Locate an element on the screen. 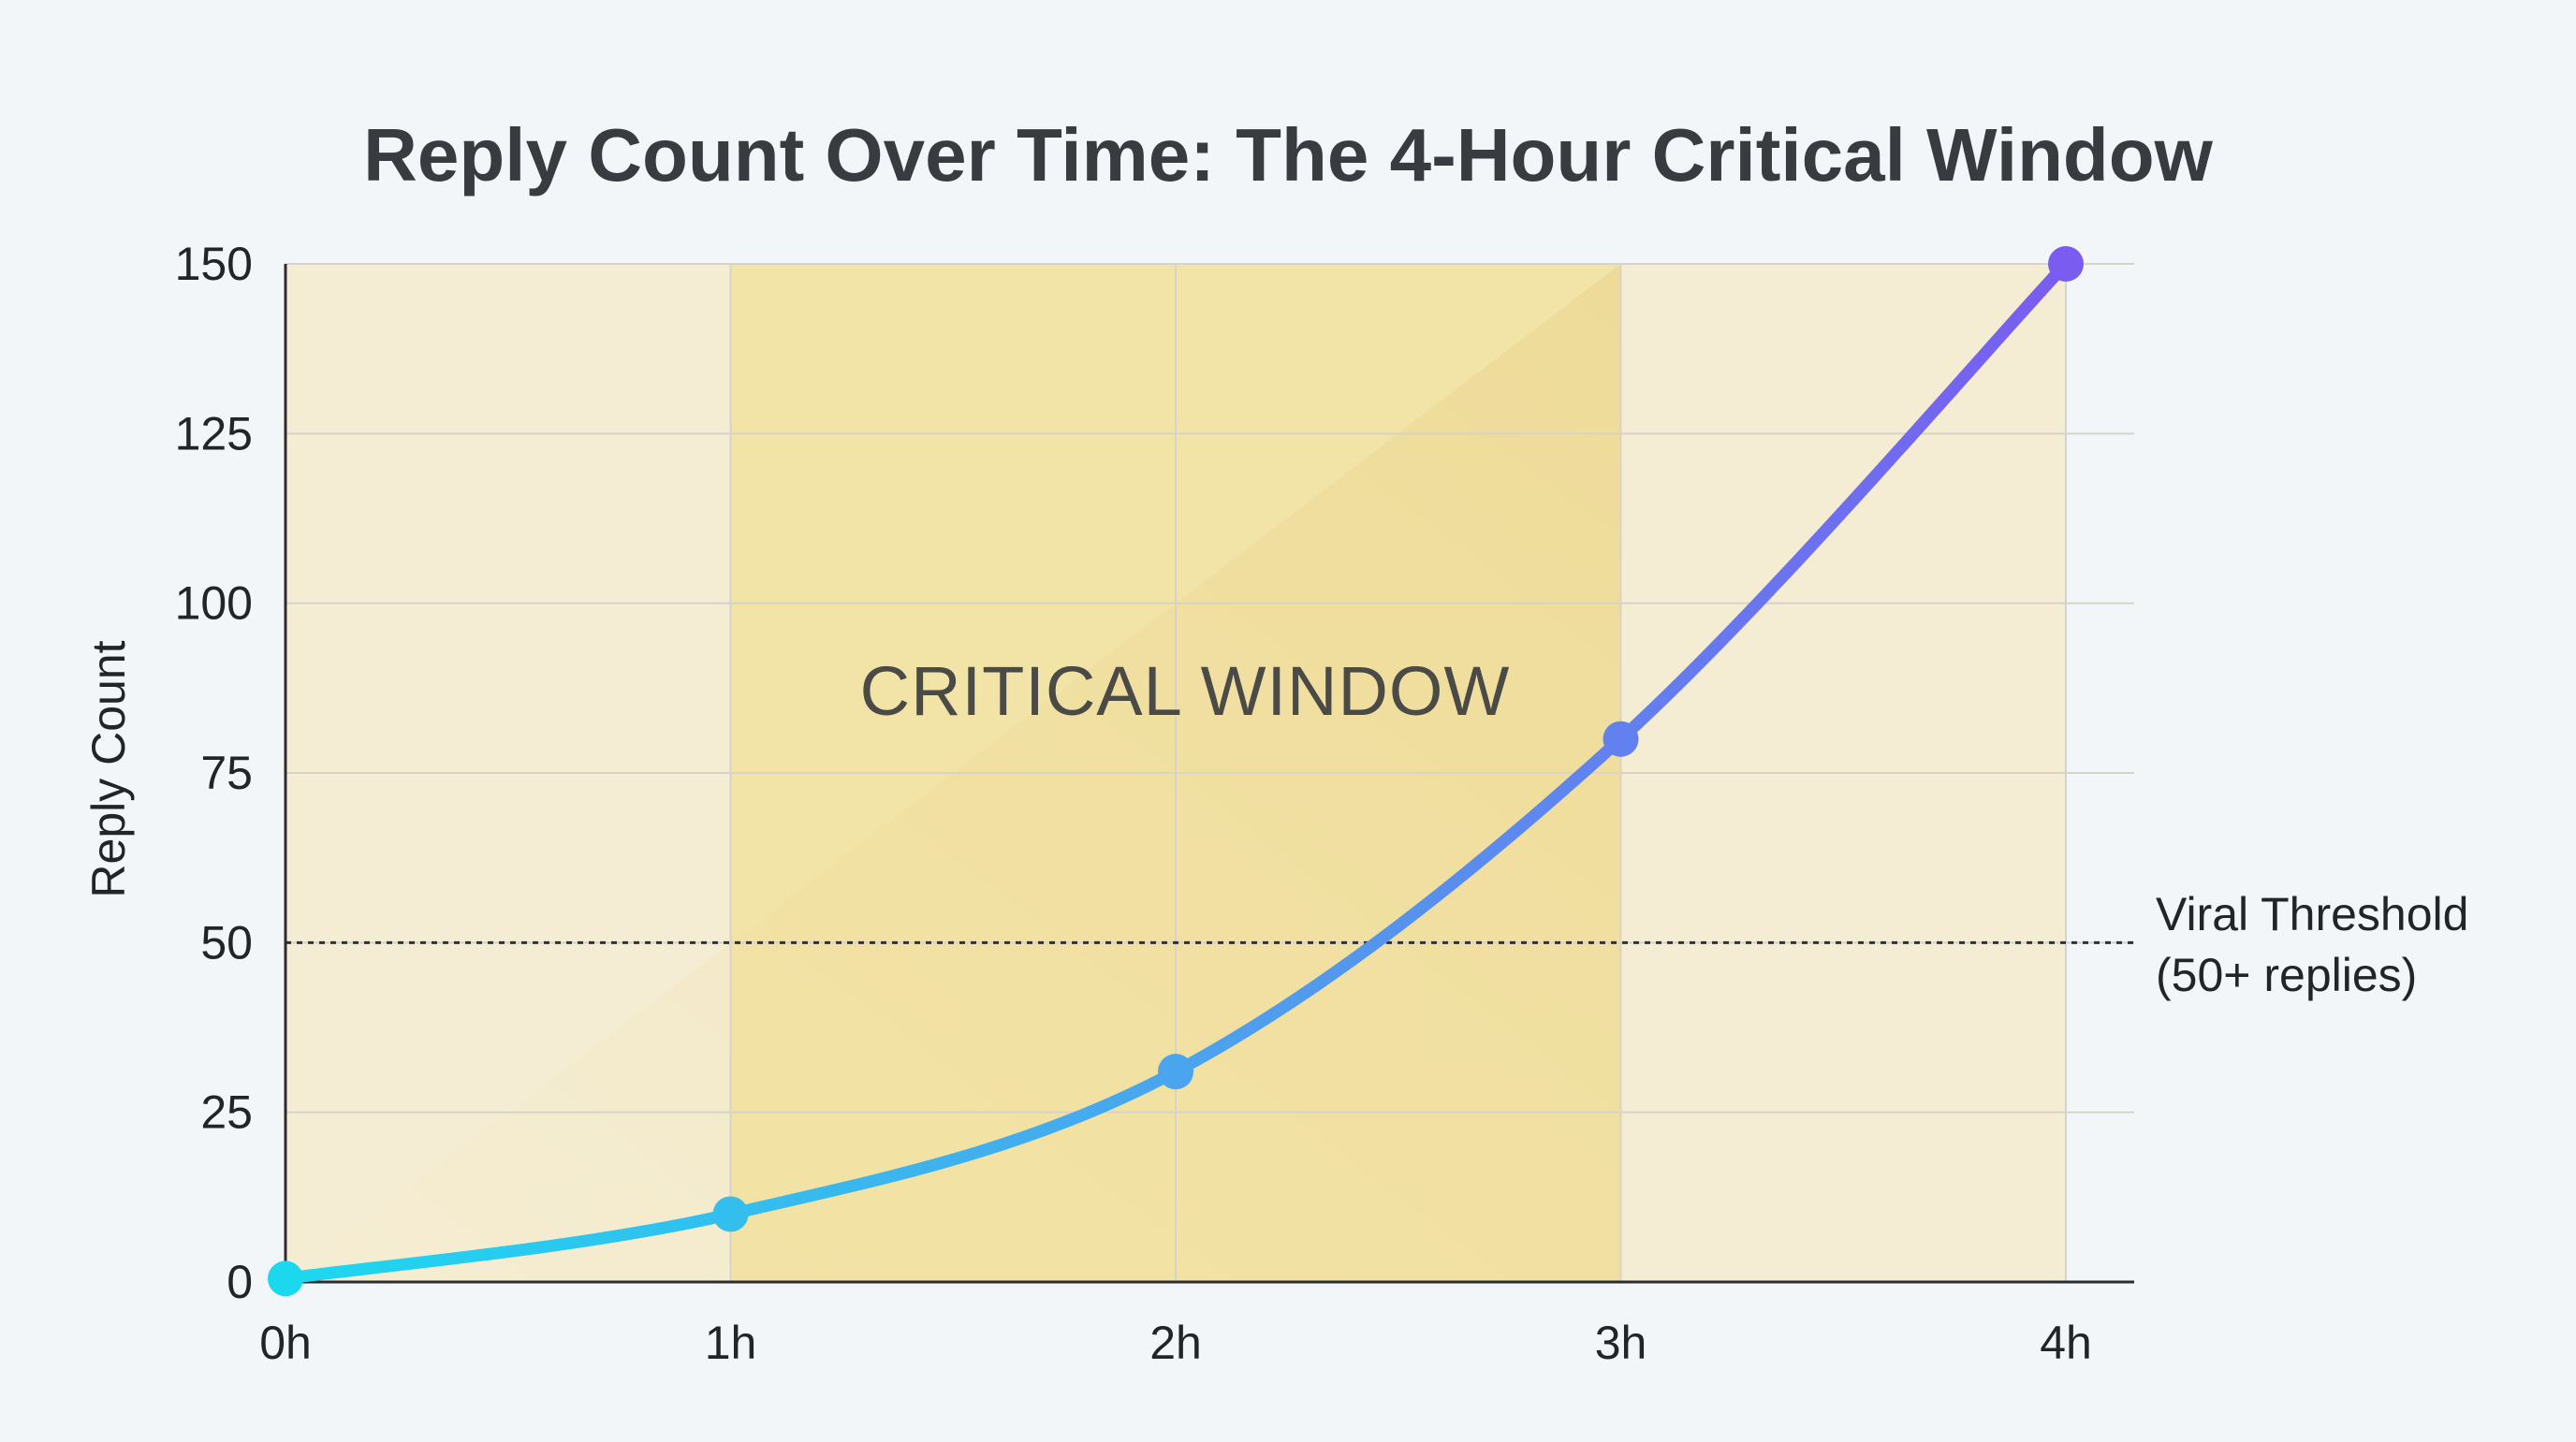  x-tick-label: 0h is located at coordinates (285, 1343).